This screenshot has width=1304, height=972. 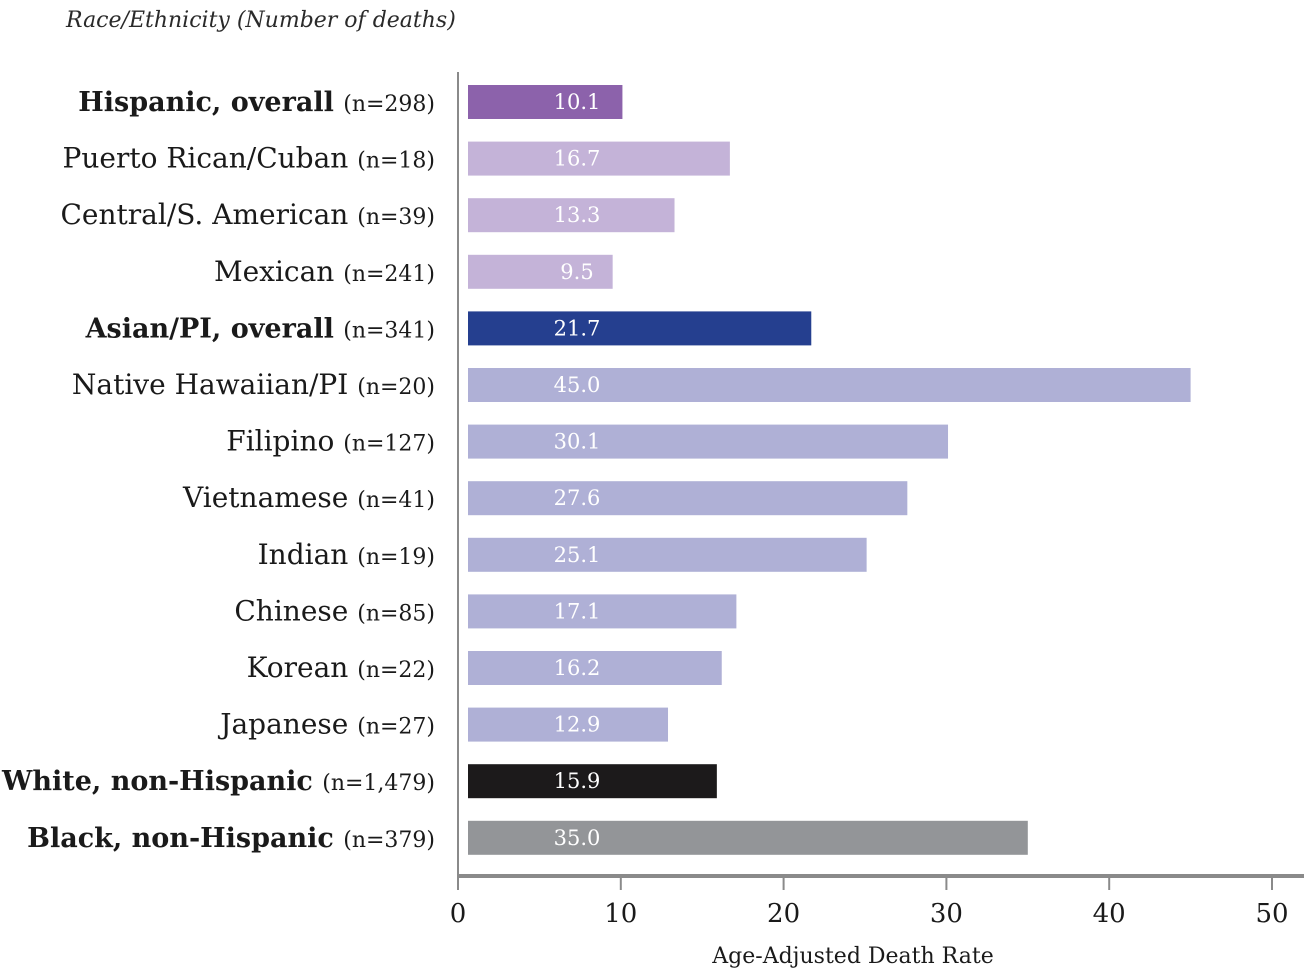 I want to click on category-label: White, non-Hispanic (n=1,479), so click(x=218, y=781).